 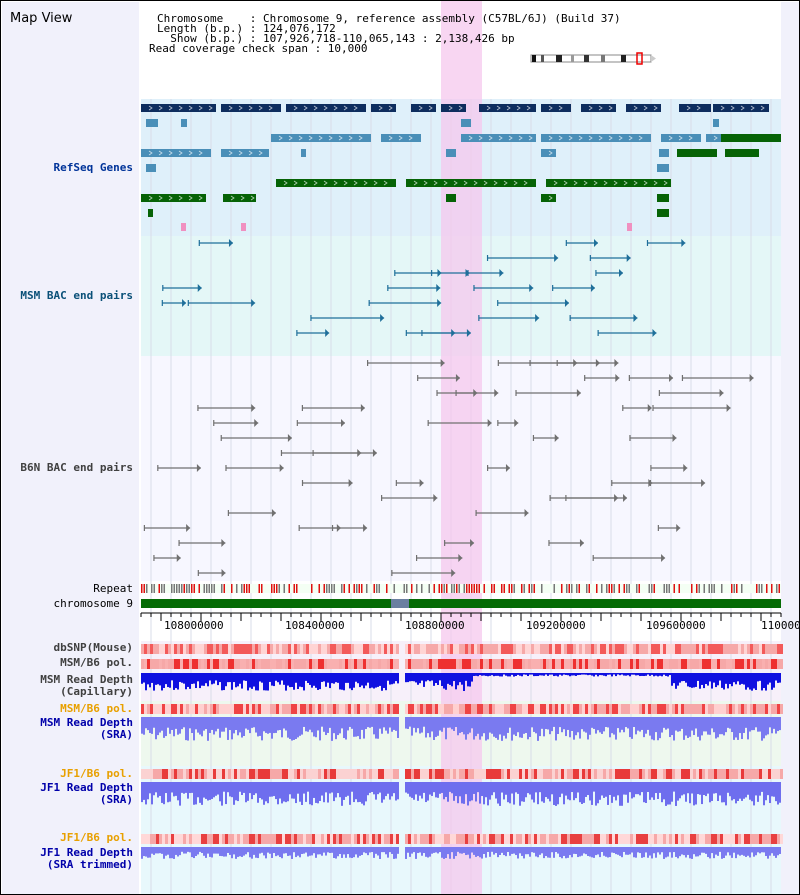 What do you see at coordinates (400, 603) in the screenshot?
I see `chromosome-gap` at bounding box center [400, 603].